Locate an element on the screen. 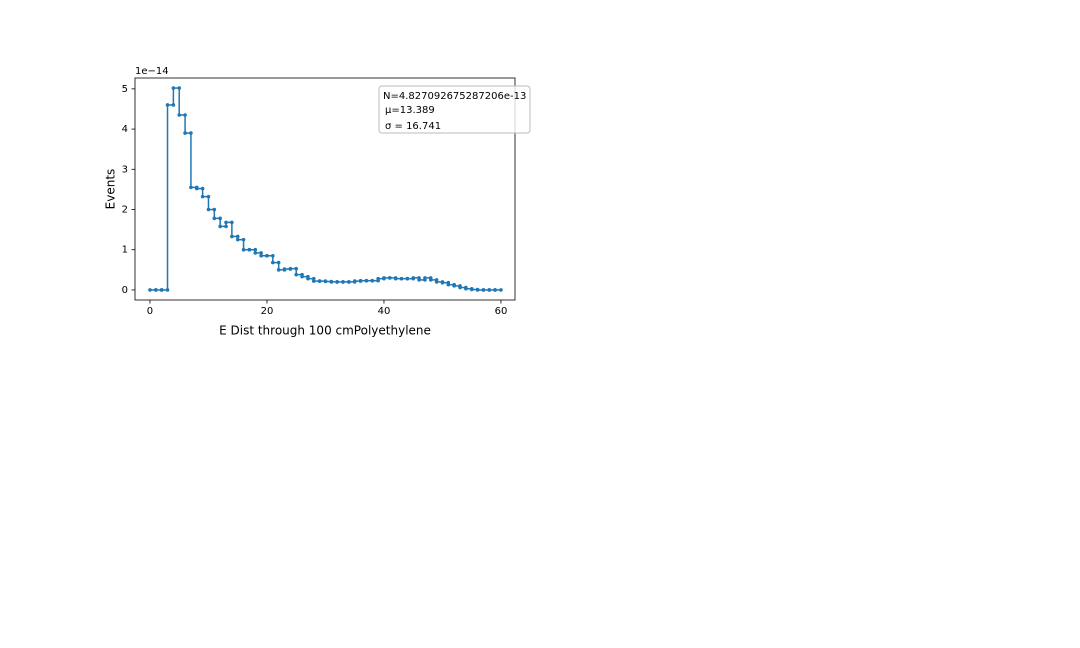 The width and height of the screenshot is (1080, 648). x-tick-label: 0 is located at coordinates (150, 311).